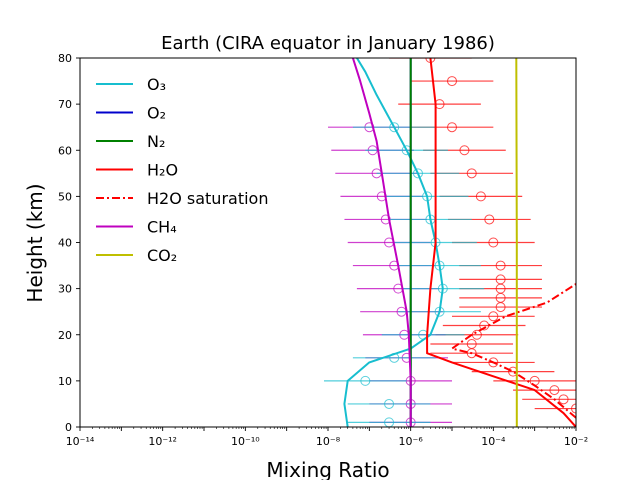 This screenshot has width=640, height=480. What do you see at coordinates (68, 427) in the screenshot?
I see `y-tick-label: 0` at bounding box center [68, 427].